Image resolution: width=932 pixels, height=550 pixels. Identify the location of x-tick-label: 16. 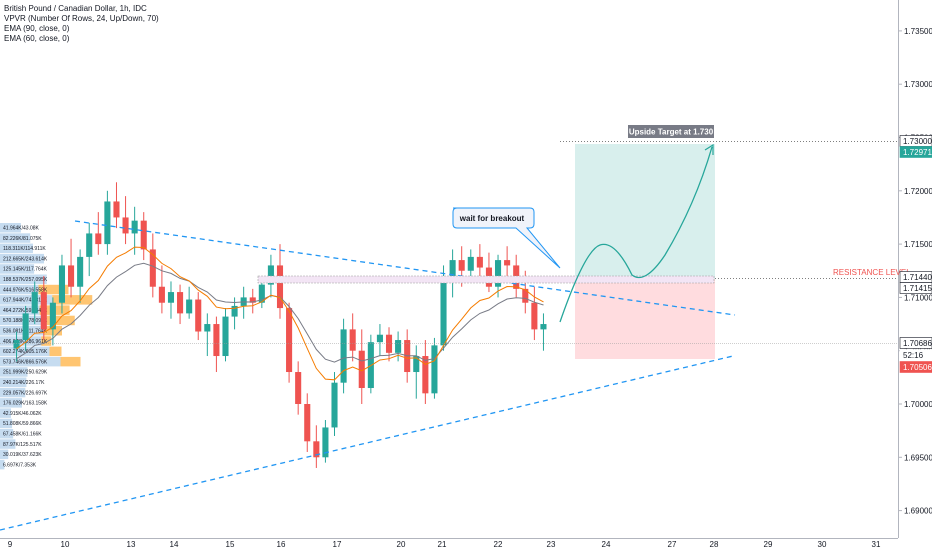
(281, 544).